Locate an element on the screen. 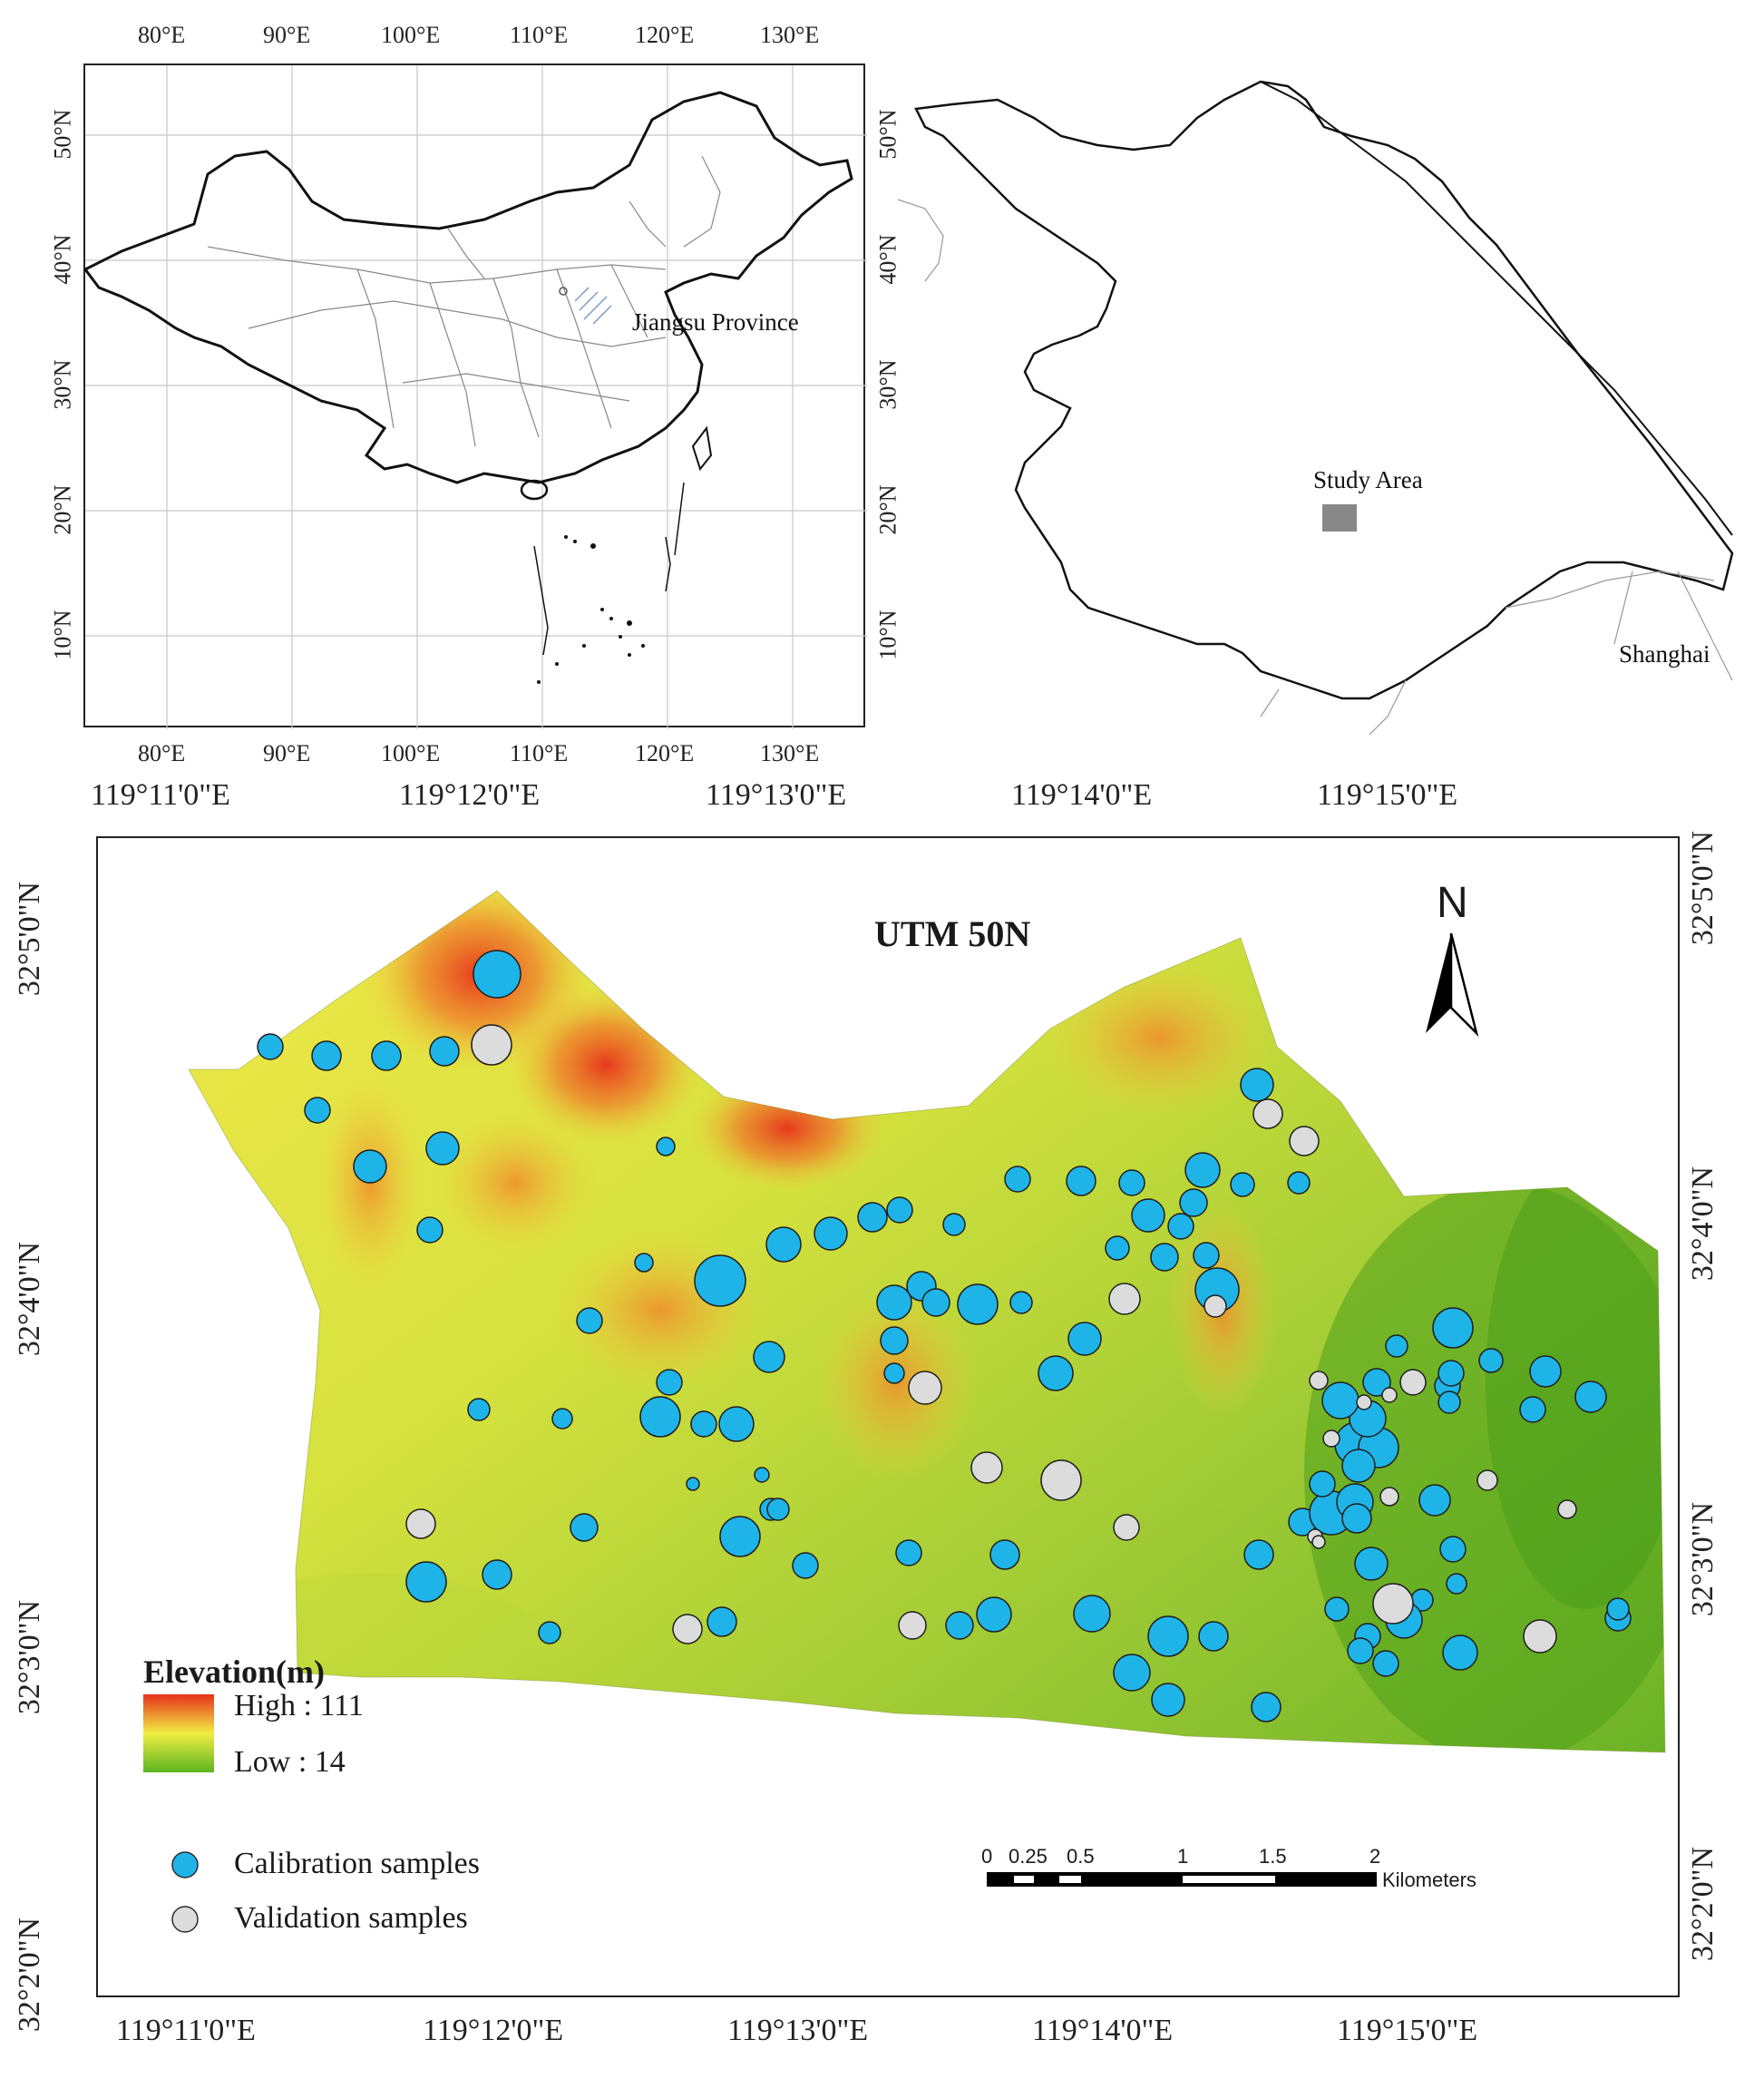 Image resolution: width=1764 pixels, height=2088 pixels. jiangsu-outline is located at coordinates (1315, 408).